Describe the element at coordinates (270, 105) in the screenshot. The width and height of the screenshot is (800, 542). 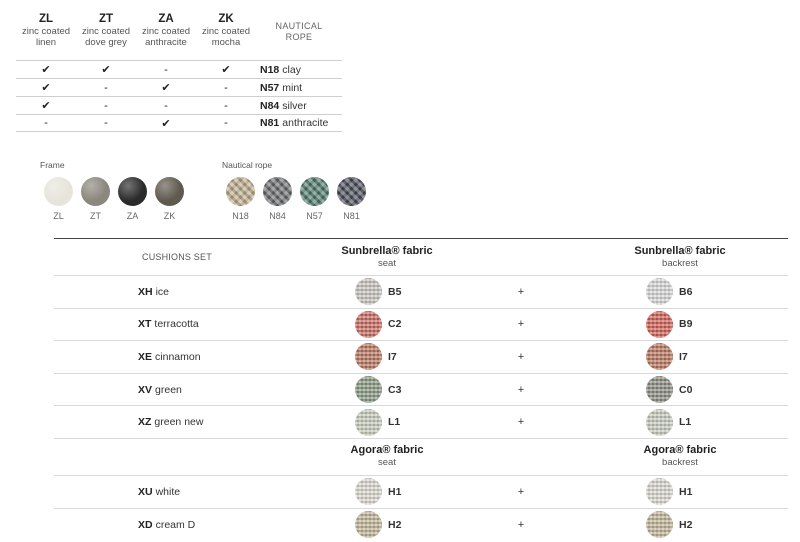
I see `rope-code: N84` at that location.